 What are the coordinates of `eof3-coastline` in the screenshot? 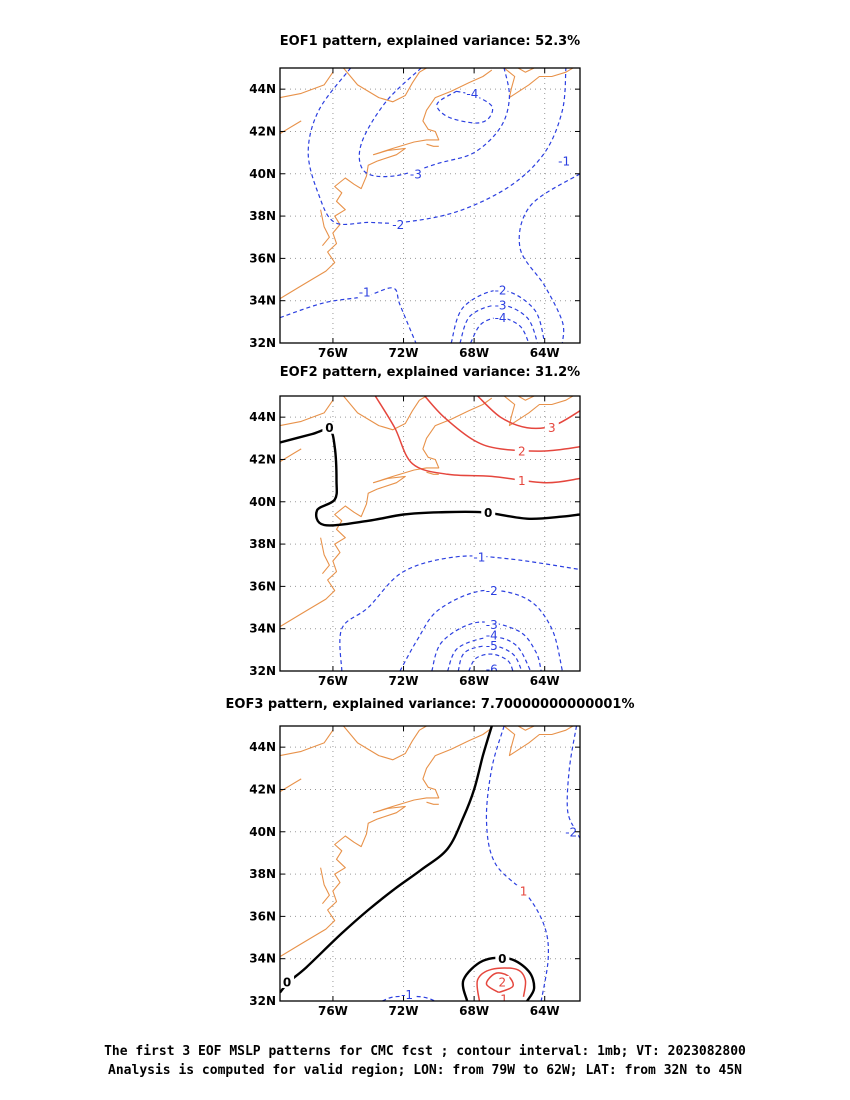 It's located at (427, 842).